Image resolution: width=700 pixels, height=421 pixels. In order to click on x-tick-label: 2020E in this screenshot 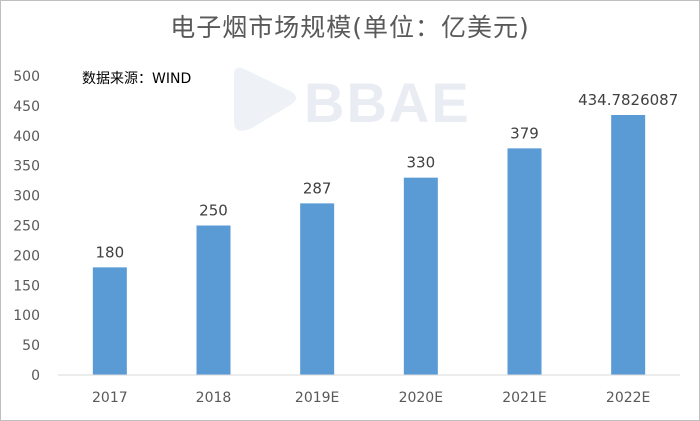, I will do `click(421, 398)`.